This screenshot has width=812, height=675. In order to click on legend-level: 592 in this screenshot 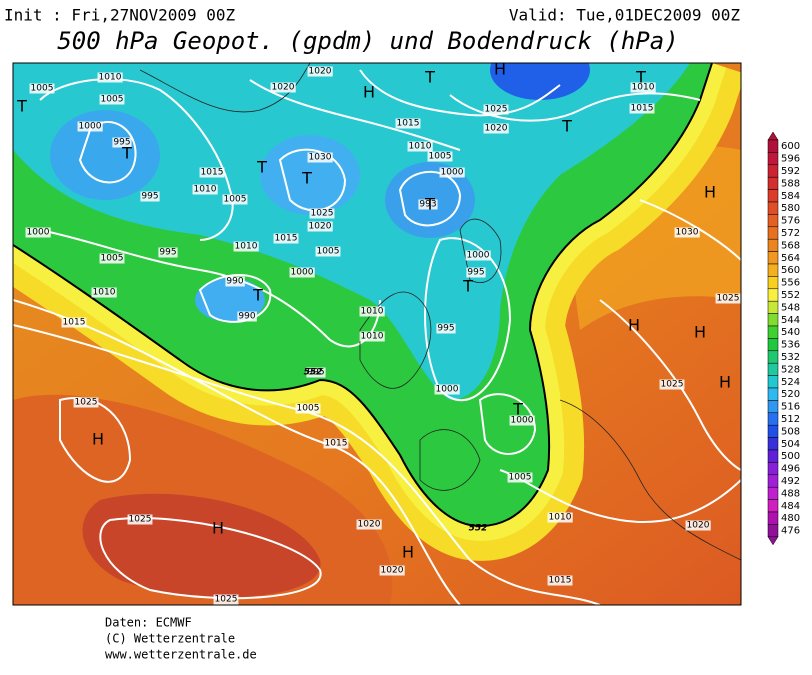, I will do `click(790, 171)`.